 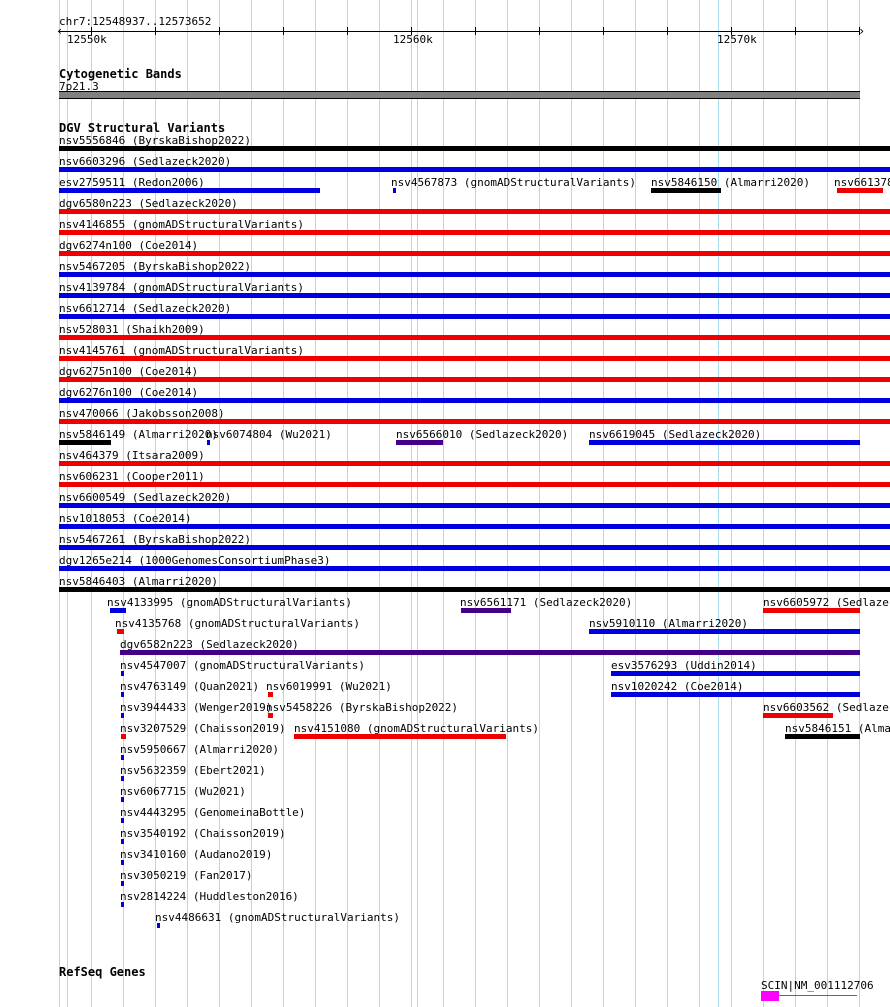 I want to click on section-title-cytogenetic-bands: Cytogenetic Bands, so click(x=120, y=74).